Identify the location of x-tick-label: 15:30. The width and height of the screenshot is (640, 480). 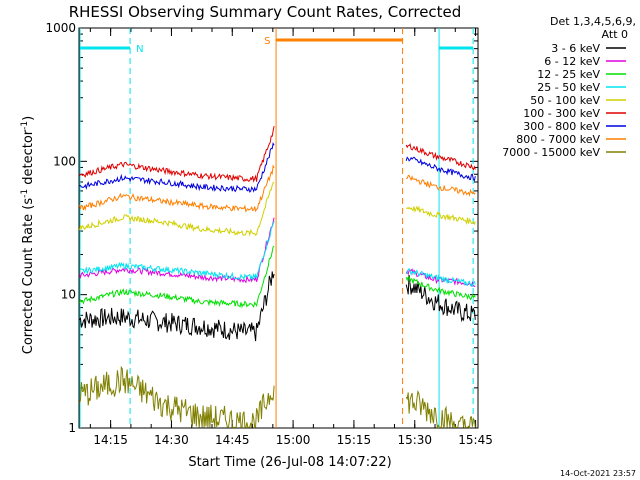
(414, 440).